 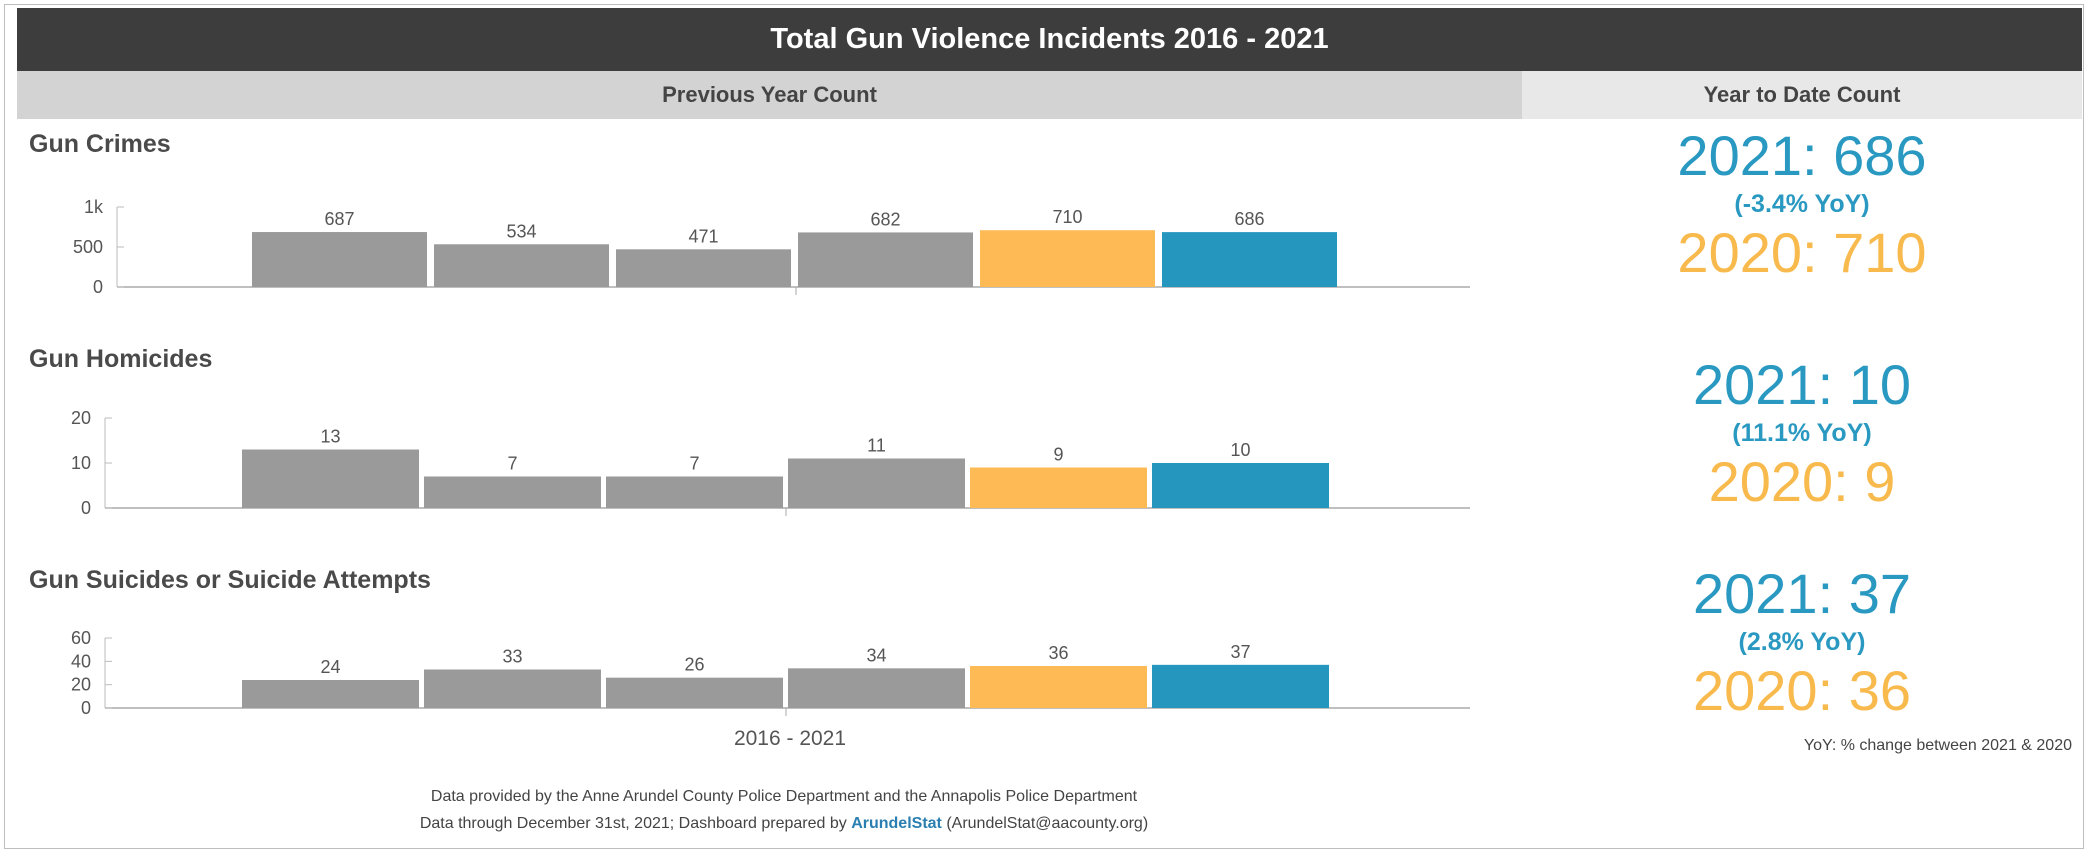 I want to click on y-tick-label: 1k, so click(x=94, y=207).